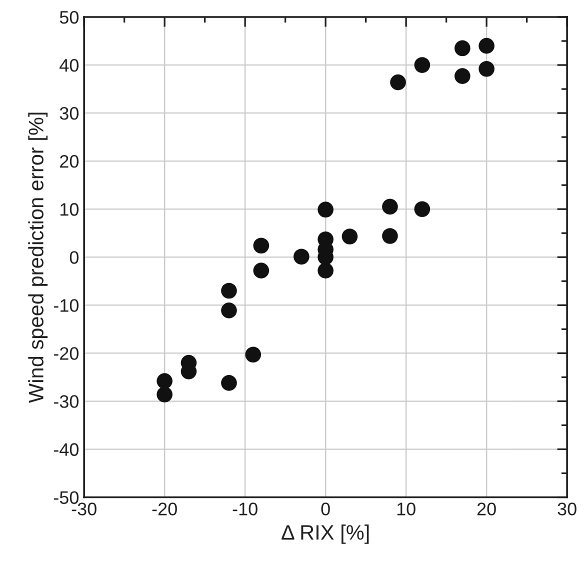  What do you see at coordinates (66, 401) in the screenshot?
I see `y-tick-label: -30` at bounding box center [66, 401].